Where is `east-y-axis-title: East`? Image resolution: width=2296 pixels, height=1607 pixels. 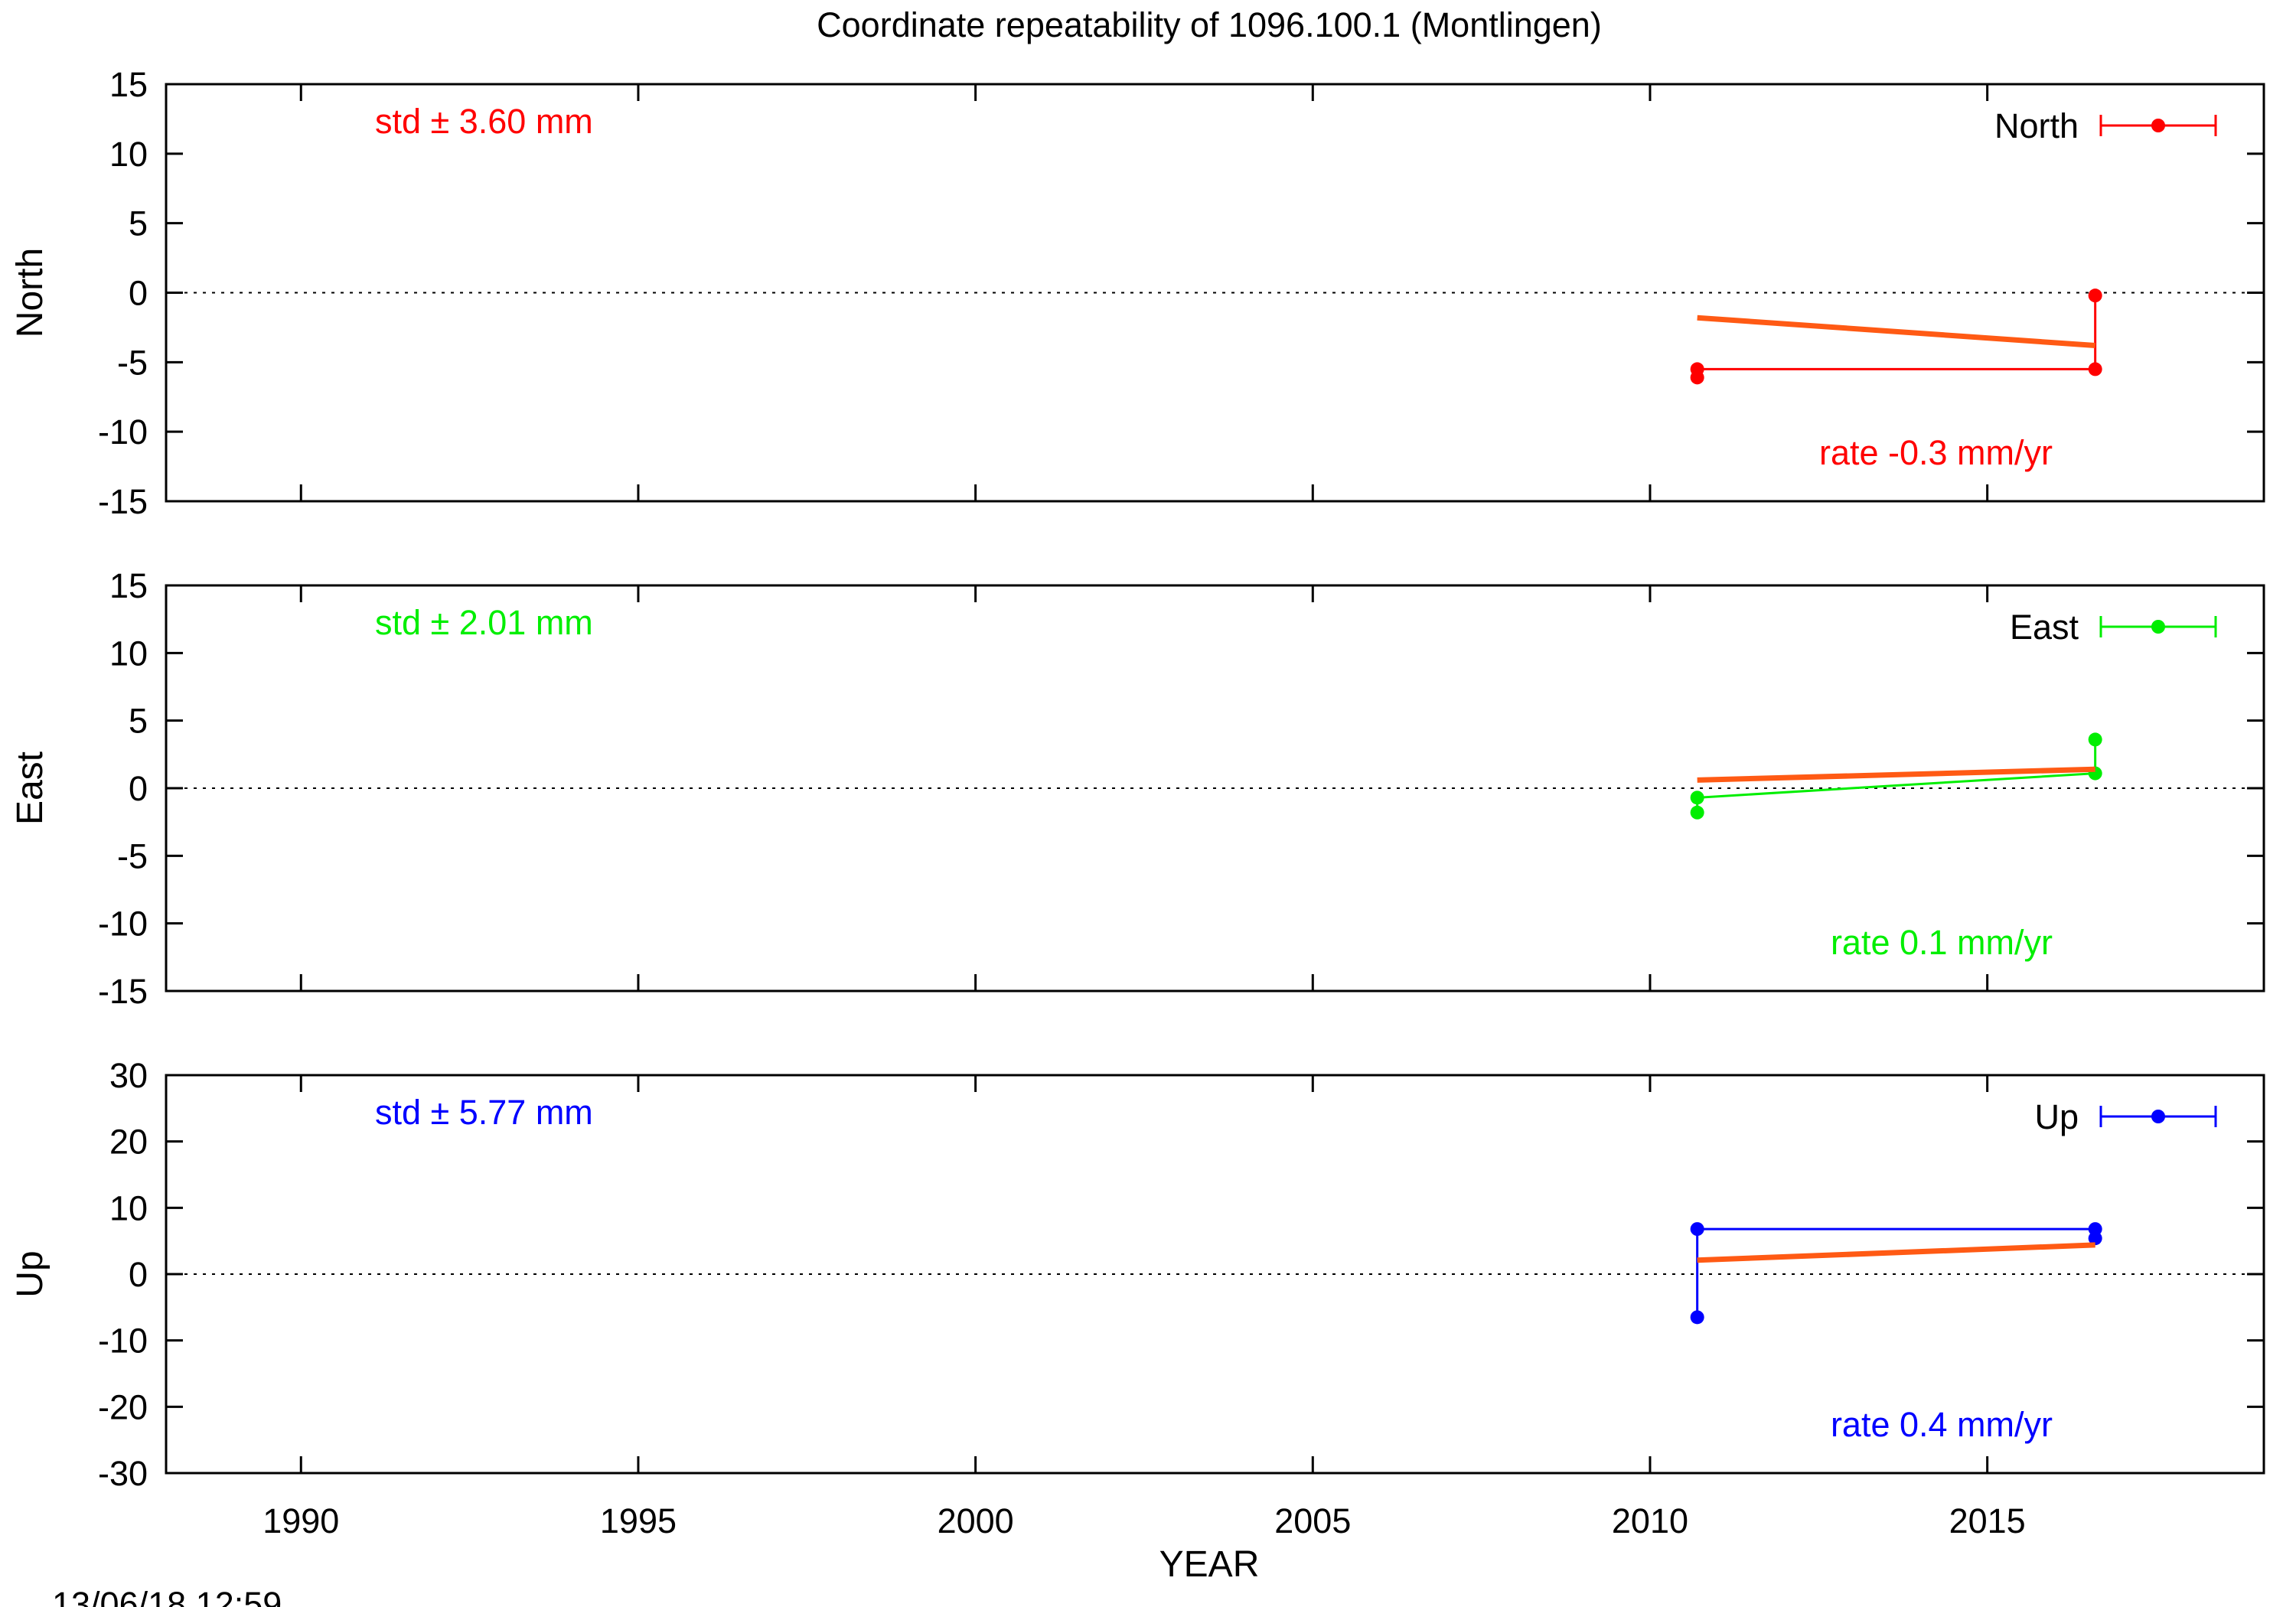
east-y-axis-title: East is located at coordinates (30, 788).